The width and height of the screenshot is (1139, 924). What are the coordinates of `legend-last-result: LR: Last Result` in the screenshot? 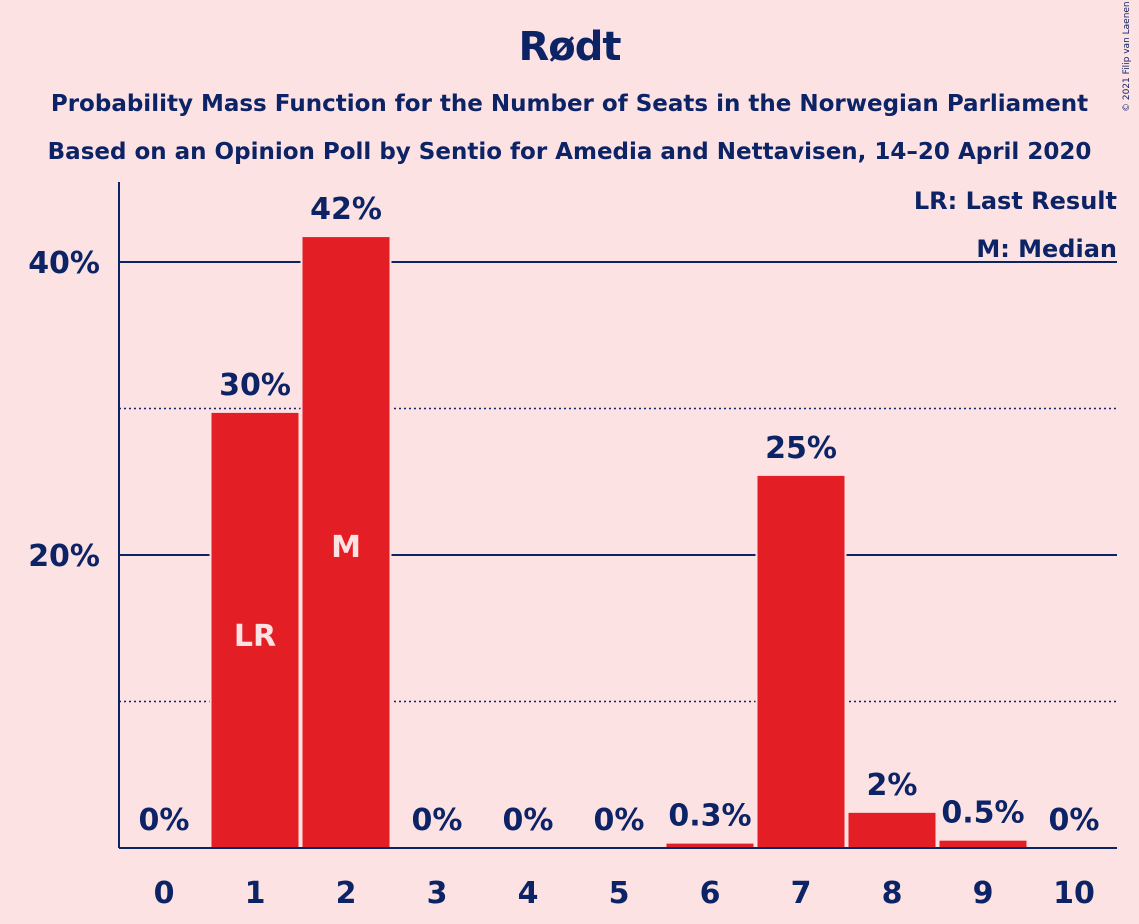 It's located at (1015, 201).